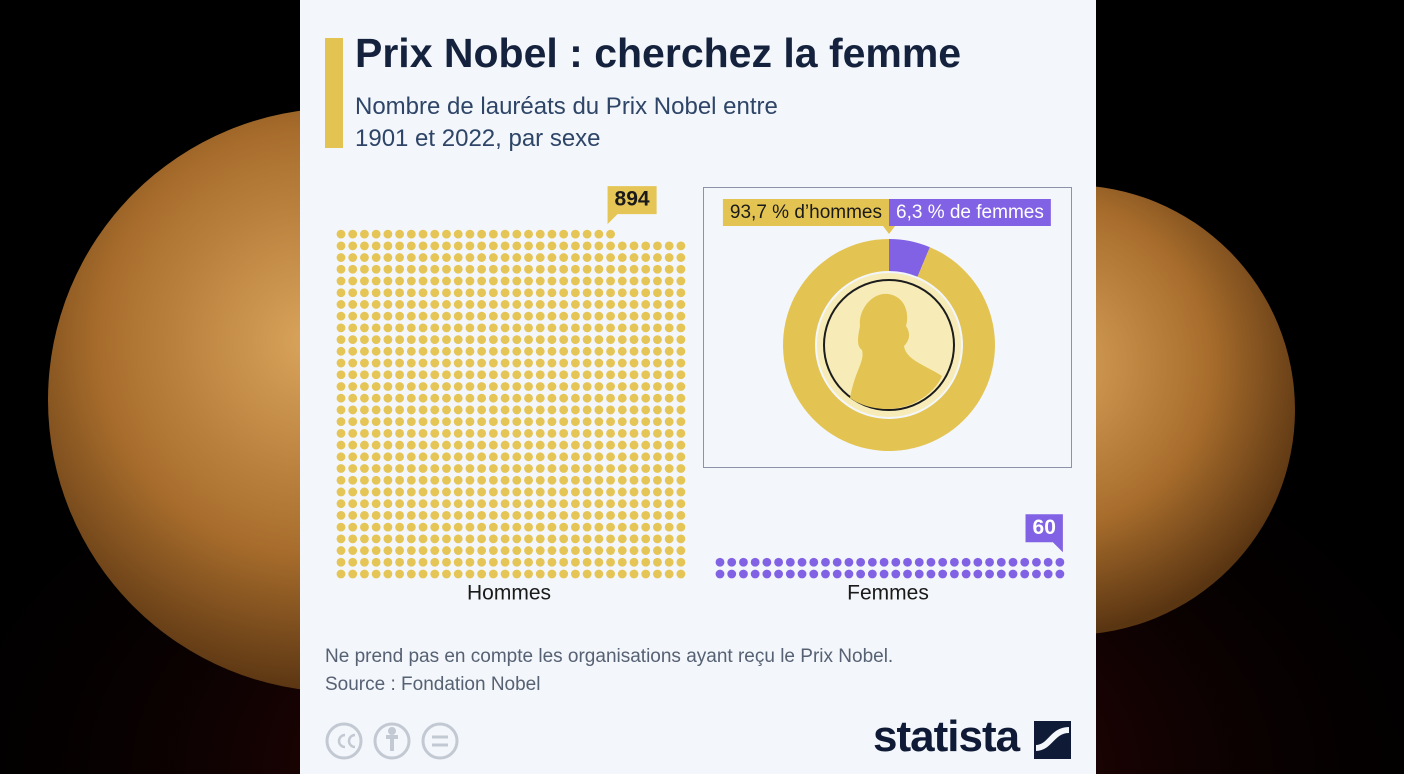 The image size is (1404, 774). I want to click on brand-mark, so click(1052, 740).